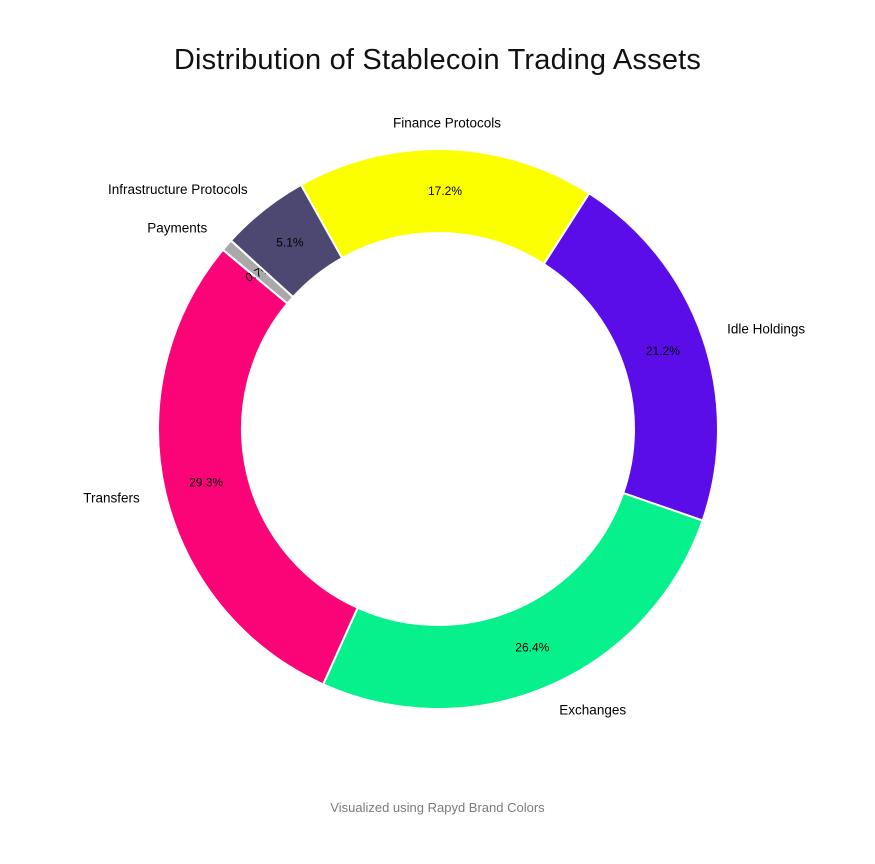  What do you see at coordinates (513, 601) in the screenshot?
I see `slice-exchanges` at bounding box center [513, 601].